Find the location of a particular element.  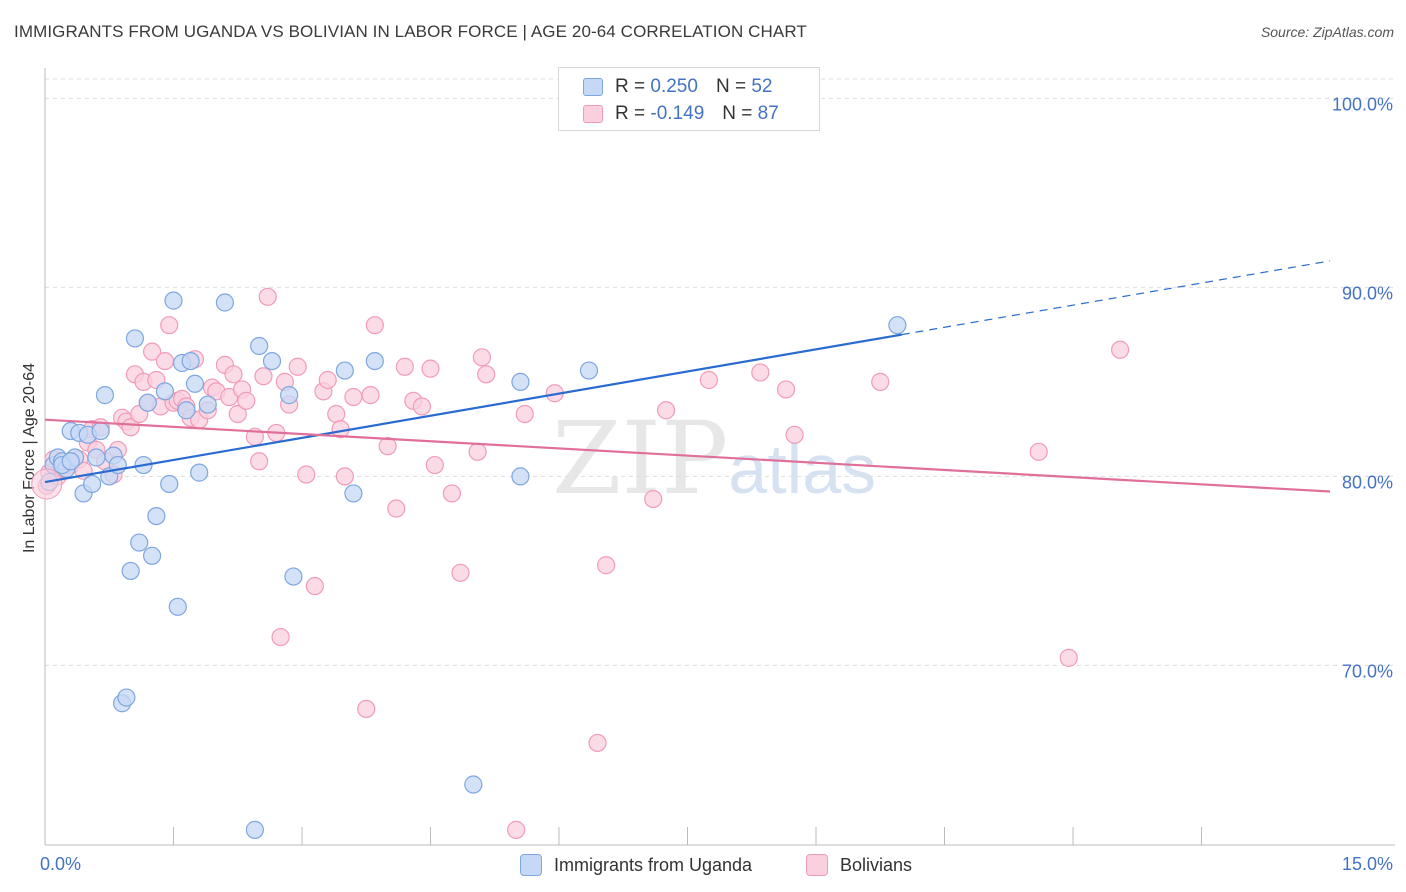

legend-row-bolivian: R = -0.149 N = 87 is located at coordinates (681, 114).